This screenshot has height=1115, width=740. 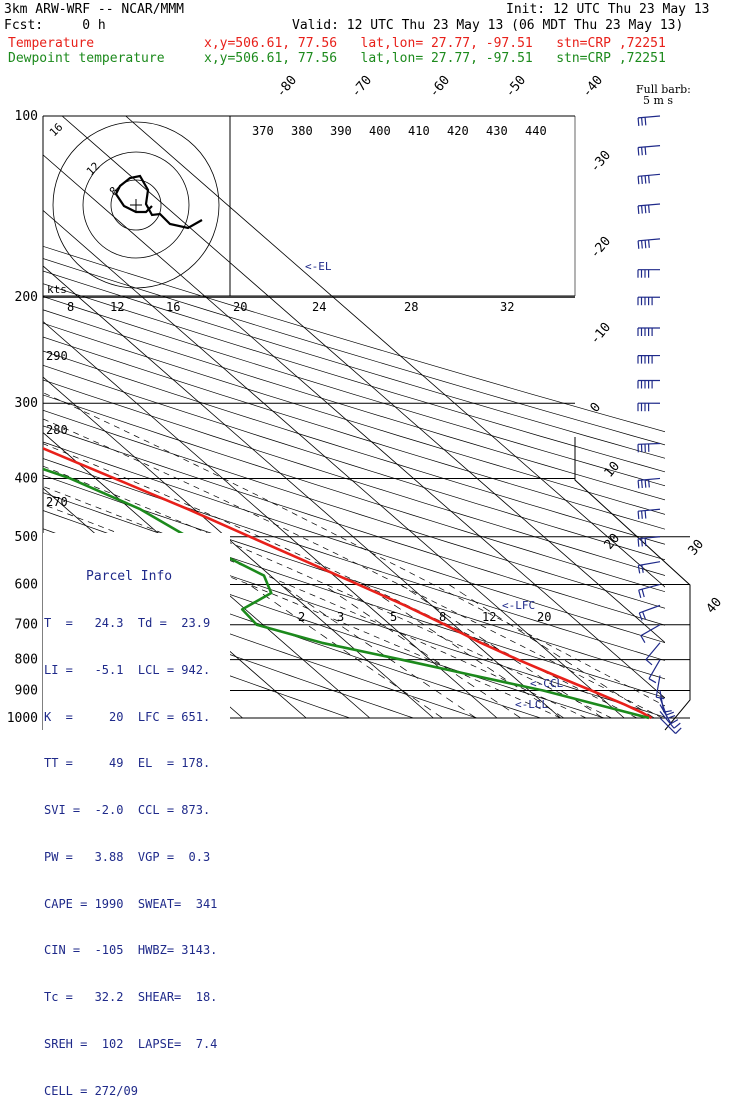 What do you see at coordinates (601, 248) in the screenshot?
I see `temperature-axis-label: -20` at bounding box center [601, 248].